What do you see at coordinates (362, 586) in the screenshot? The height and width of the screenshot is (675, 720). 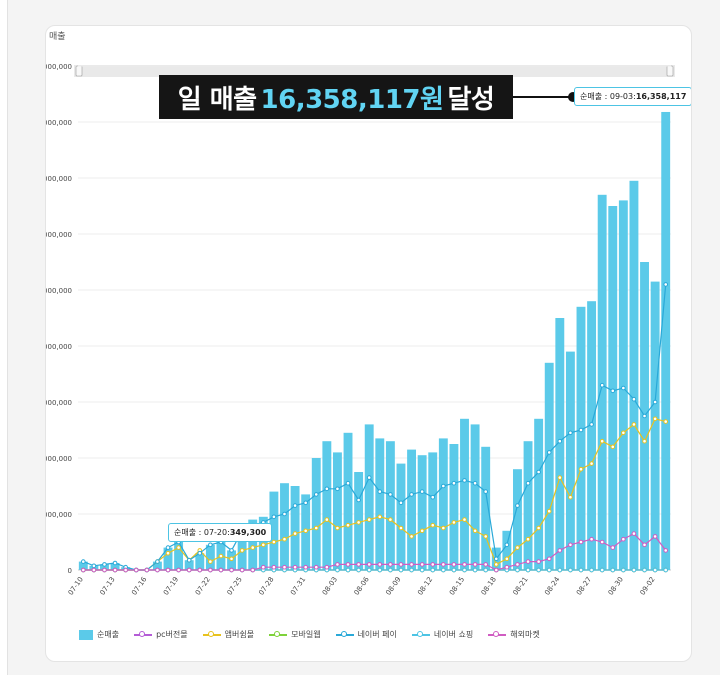 I see `x-tick-label: 08-06` at bounding box center [362, 586].